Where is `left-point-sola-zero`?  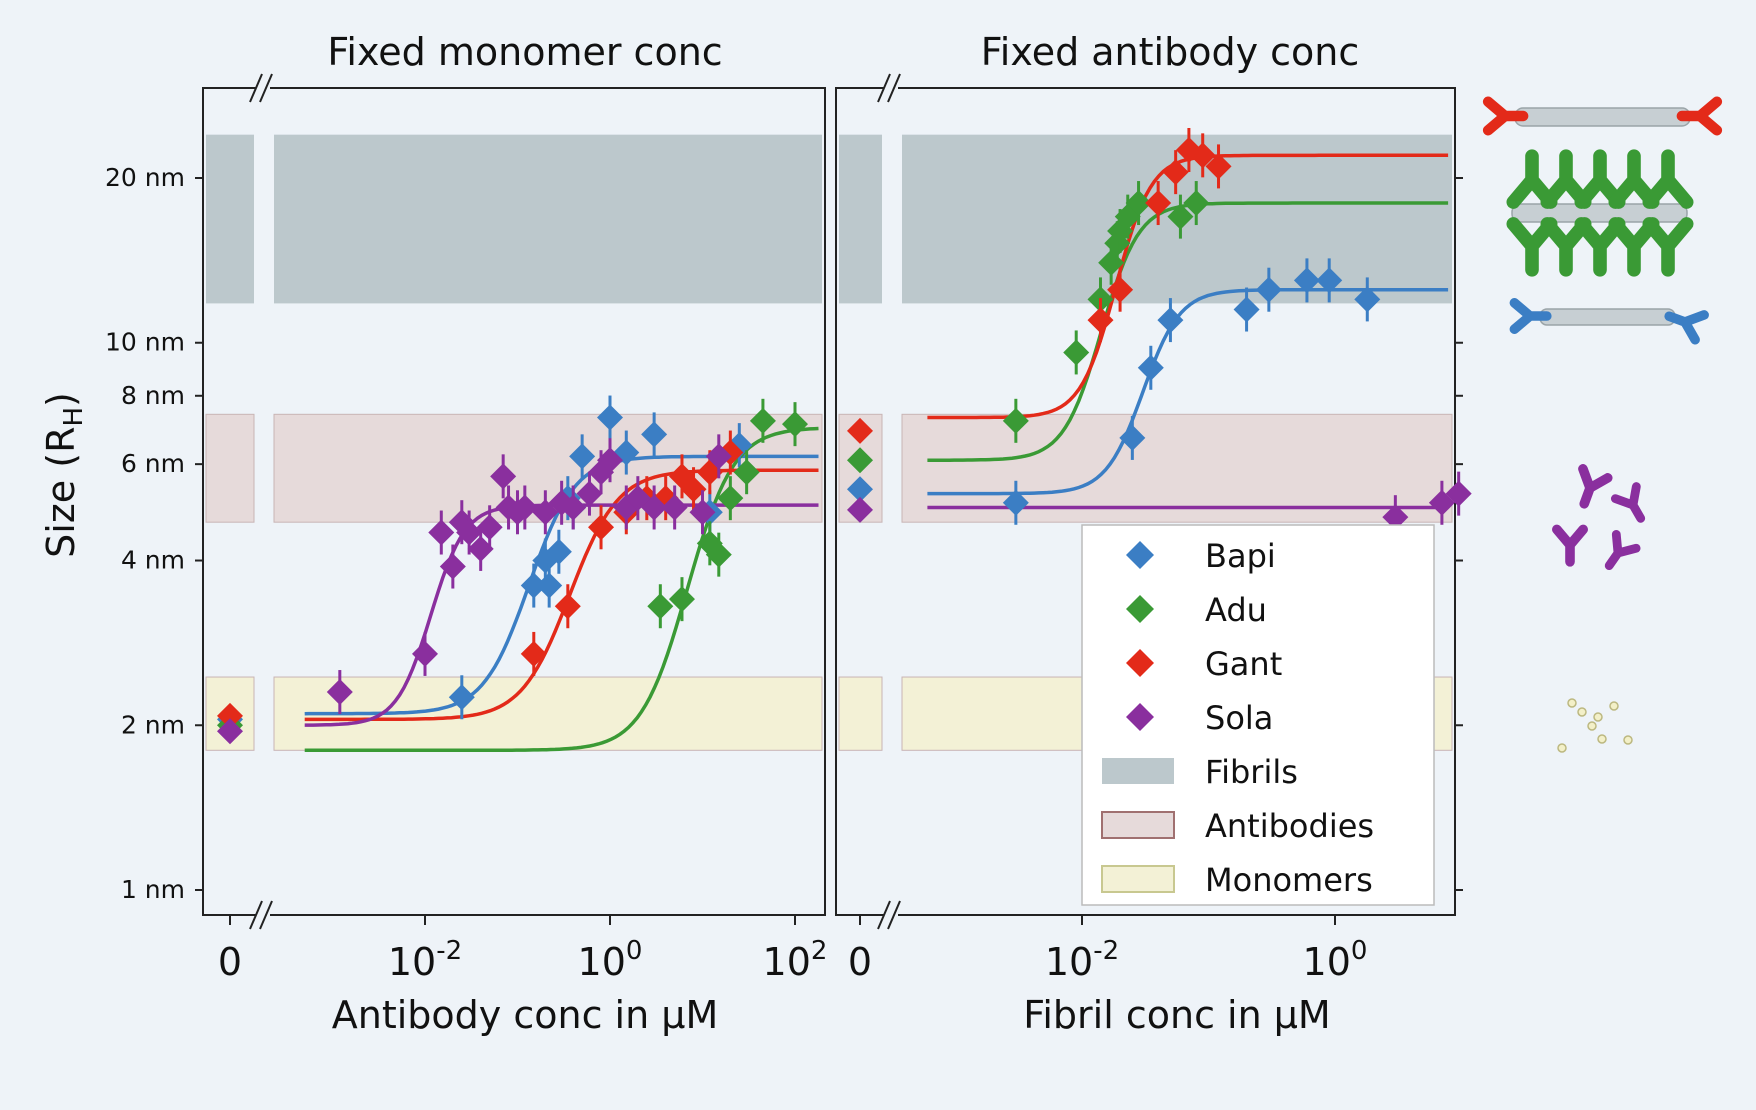 left-point-sola-zero is located at coordinates (230, 731).